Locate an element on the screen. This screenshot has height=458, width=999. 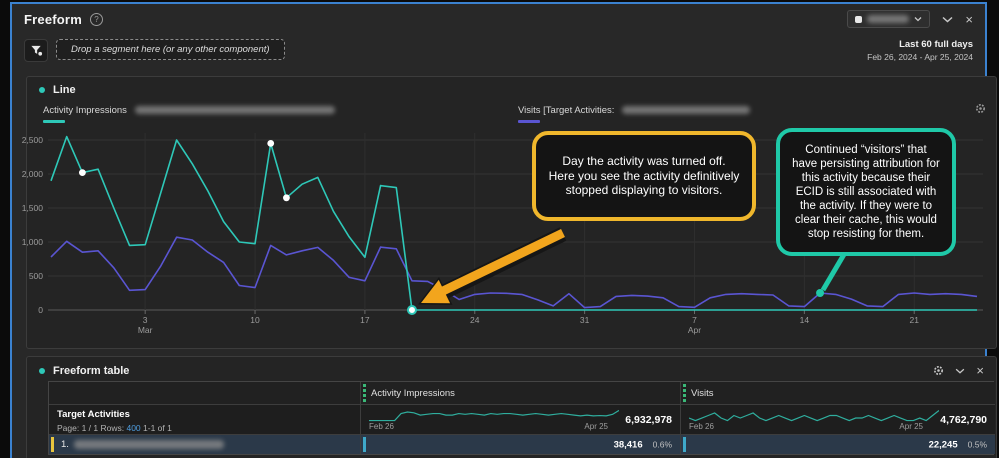
segment-filter-button is located at coordinates (36, 50).